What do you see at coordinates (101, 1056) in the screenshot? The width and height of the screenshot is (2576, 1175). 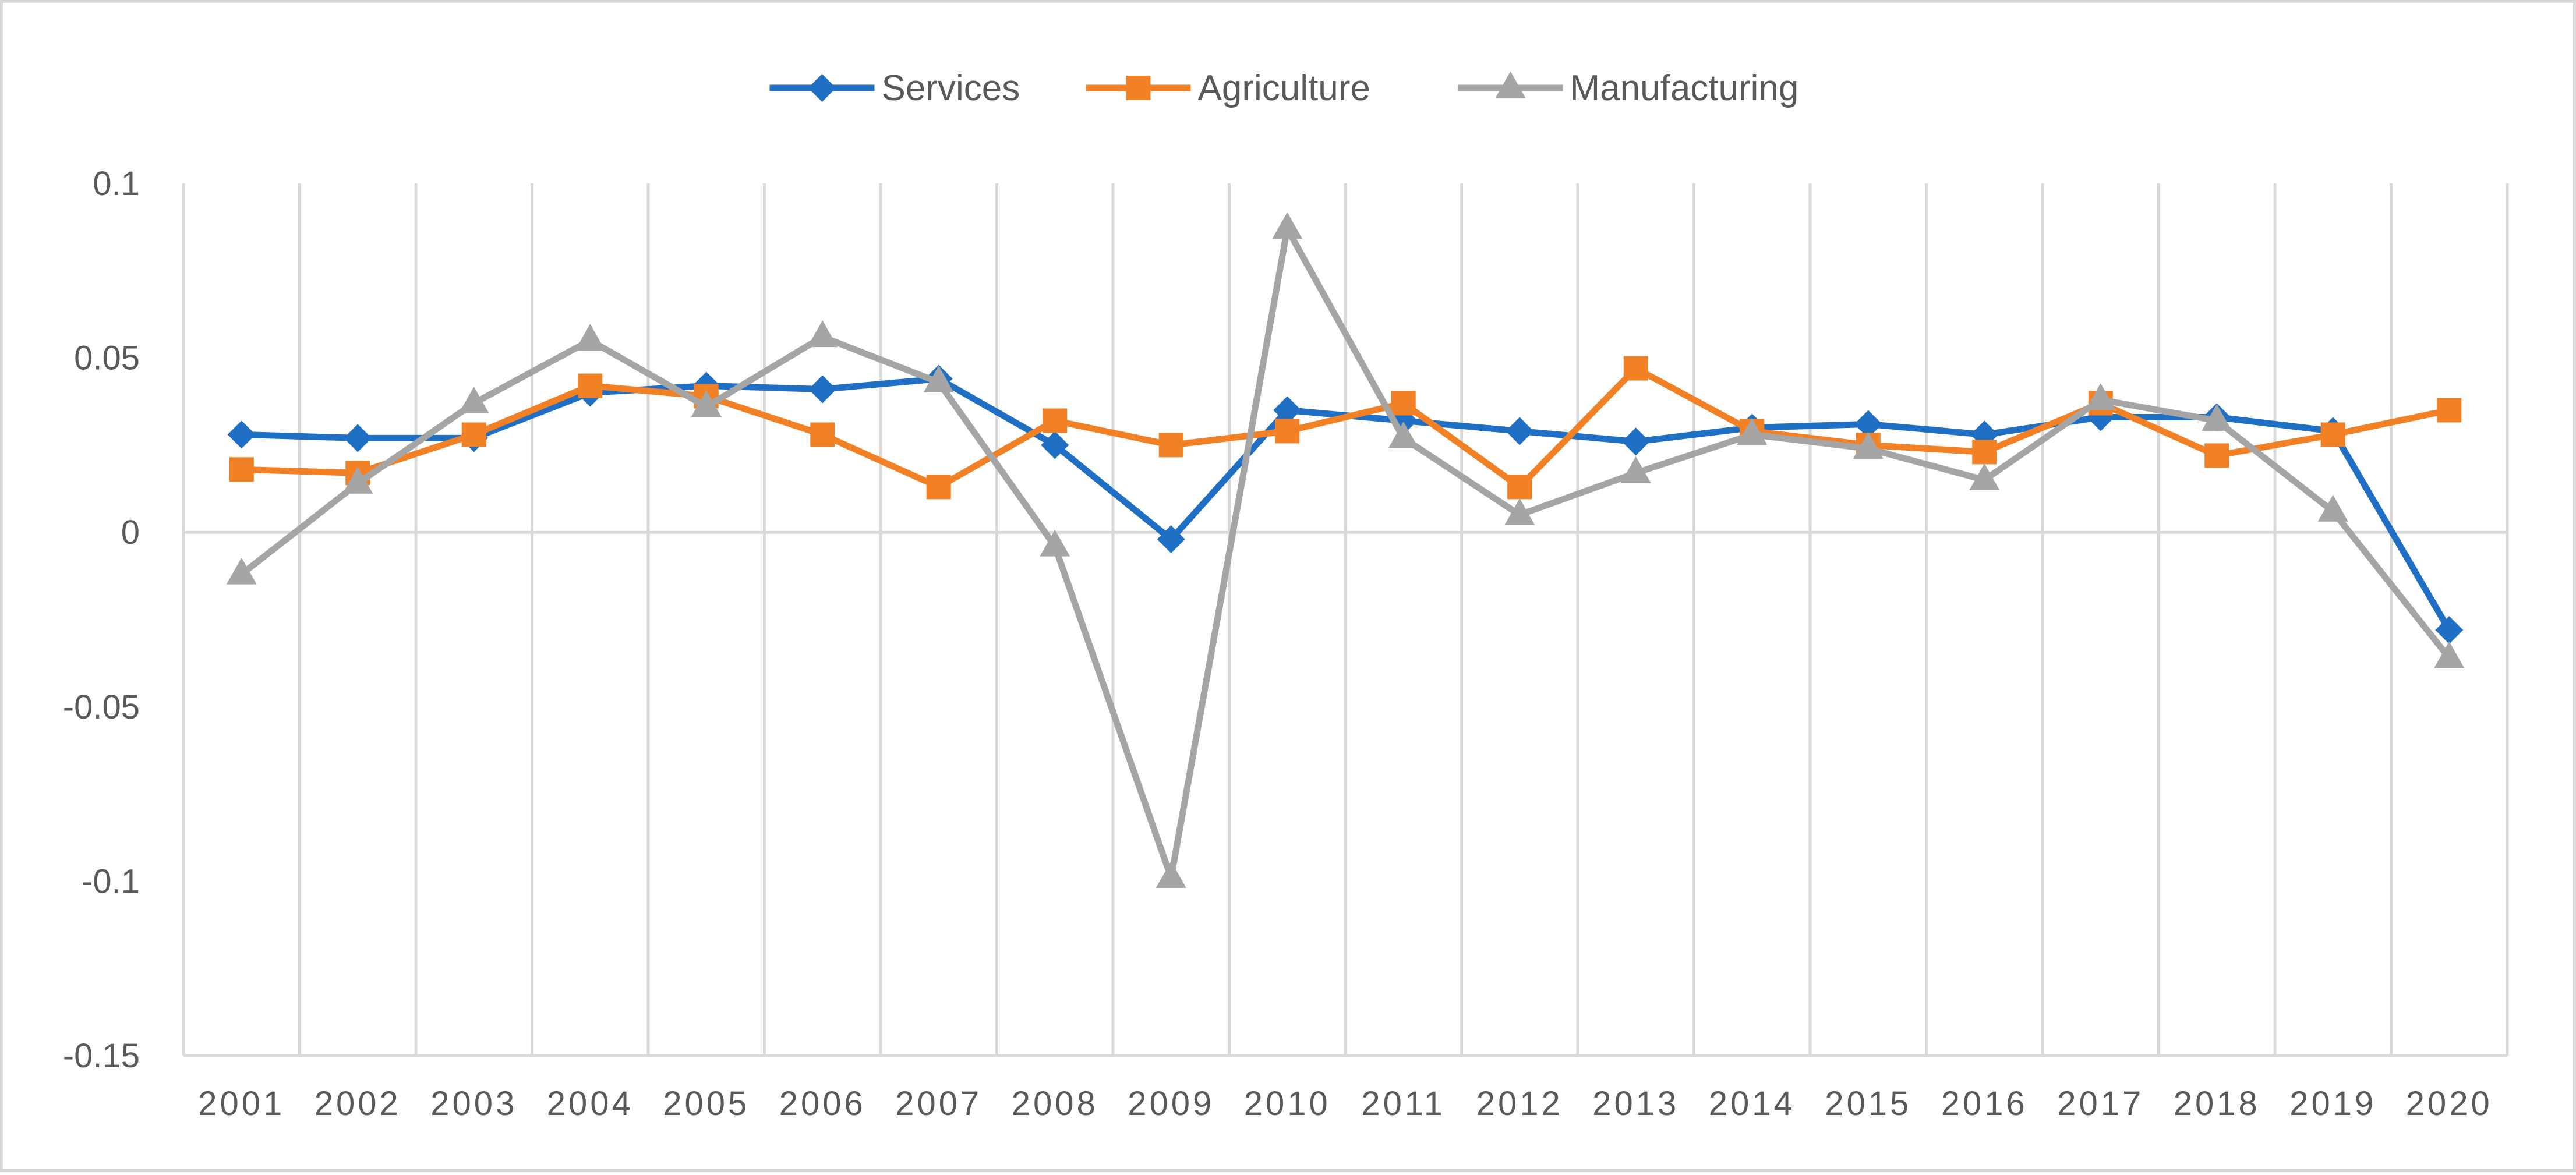 I see `y-tick-label: -0.15` at bounding box center [101, 1056].